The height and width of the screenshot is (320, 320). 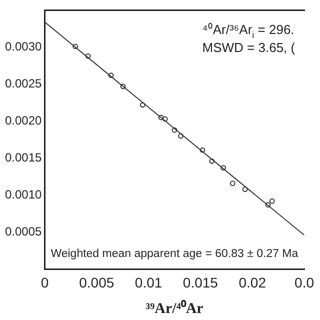 I want to click on x-tick-label: 0.0, so click(x=304, y=282).